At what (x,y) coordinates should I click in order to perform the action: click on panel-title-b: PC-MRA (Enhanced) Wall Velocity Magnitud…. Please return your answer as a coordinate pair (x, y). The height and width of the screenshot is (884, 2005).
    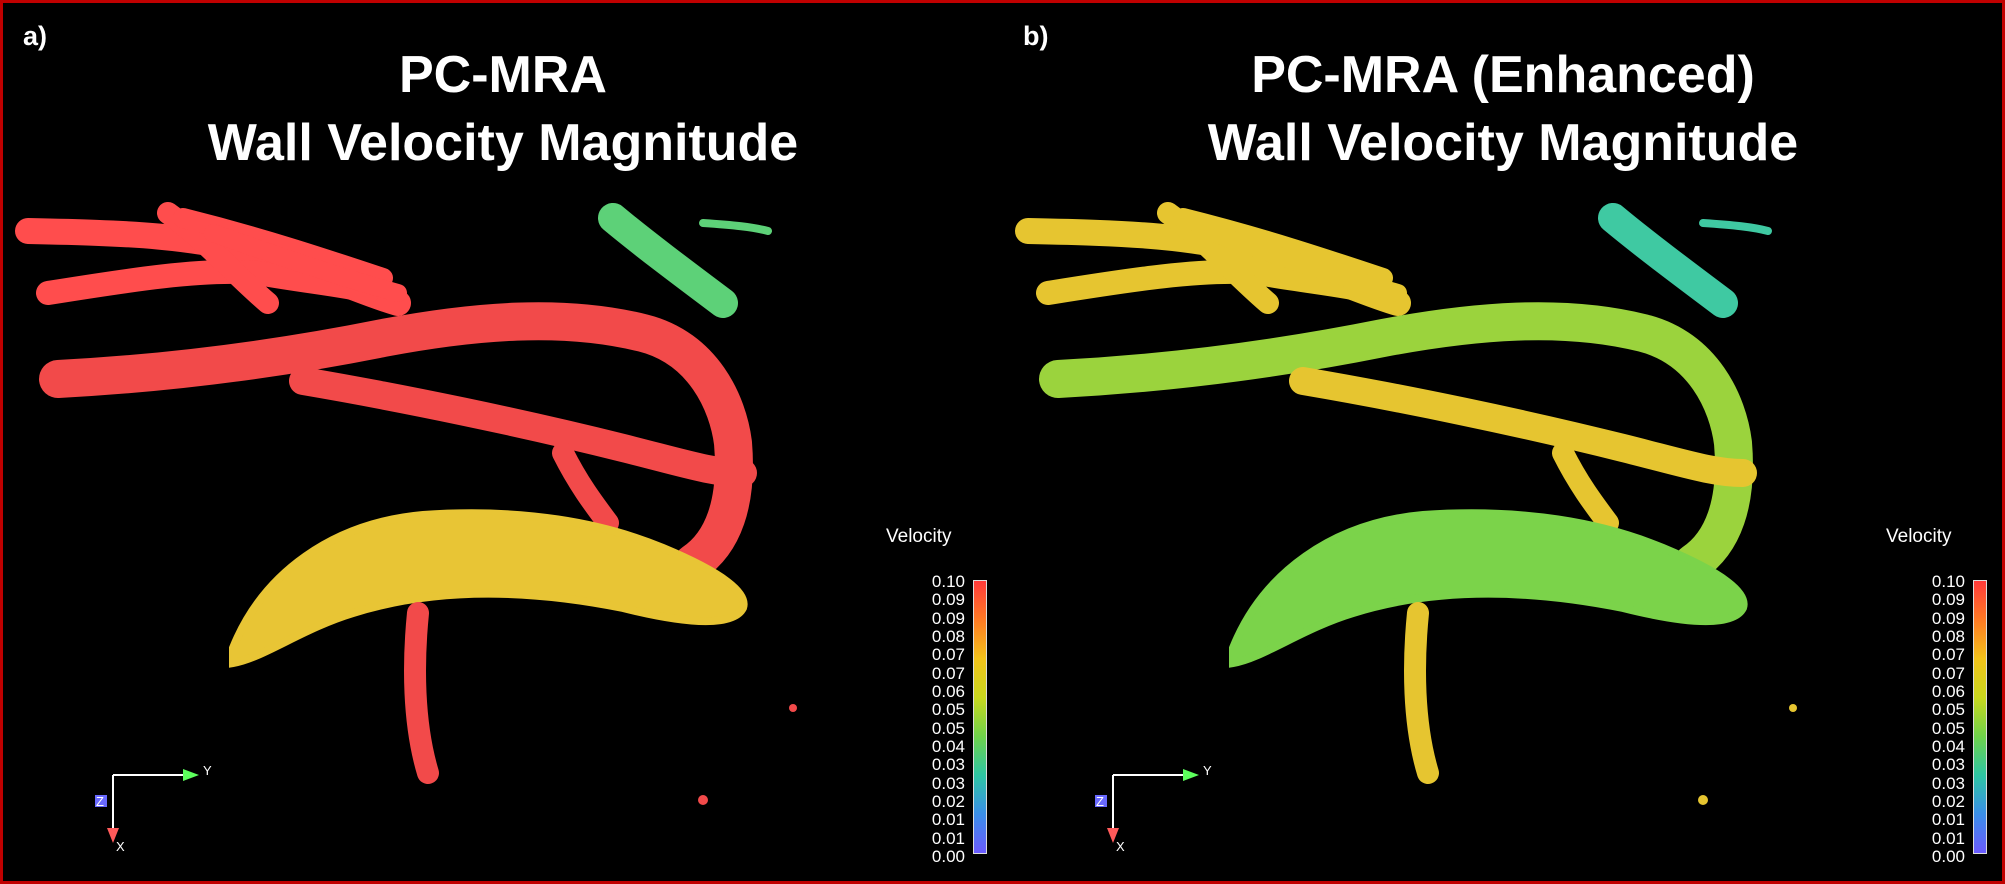
    Looking at the image, I should click on (1502, 109).